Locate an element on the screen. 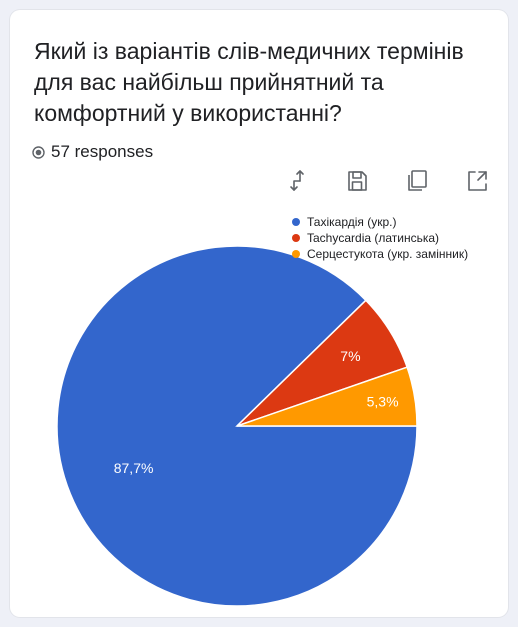  responses-text: 57 responses is located at coordinates (102, 151).